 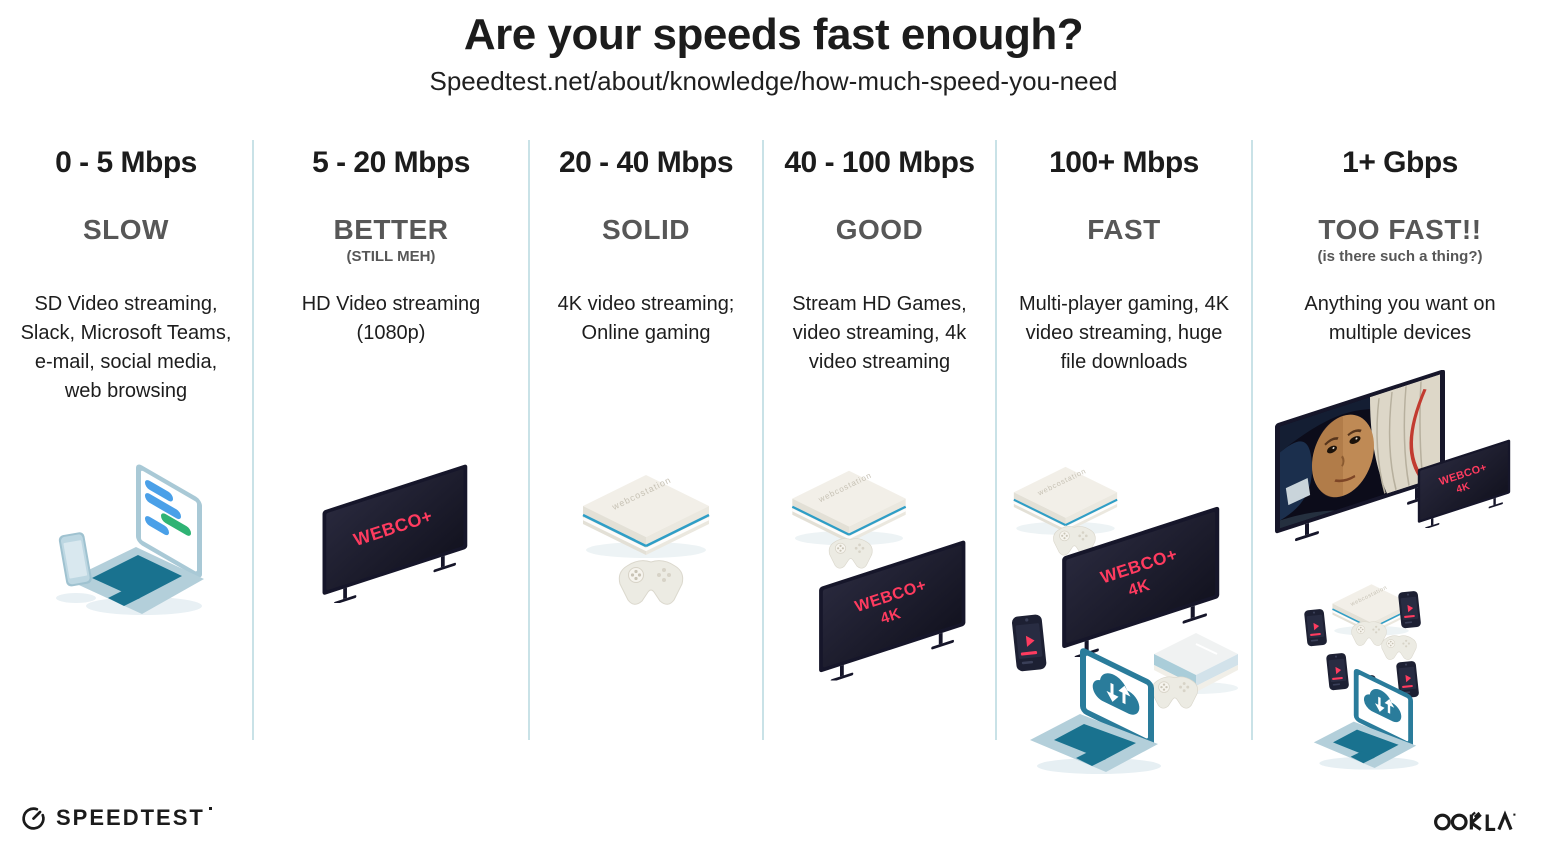 I want to click on speed-range: 0 - 5 Mbps, so click(x=126, y=162).